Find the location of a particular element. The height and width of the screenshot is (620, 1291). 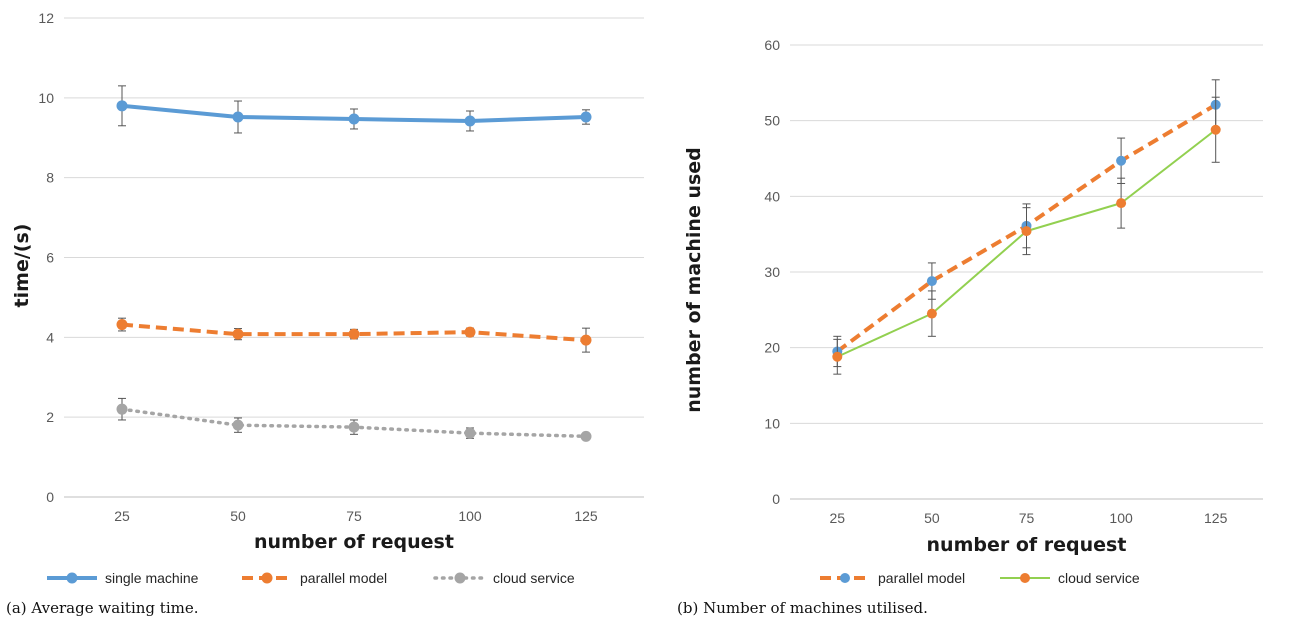

y-tick-label: 60 is located at coordinates (772, 45).